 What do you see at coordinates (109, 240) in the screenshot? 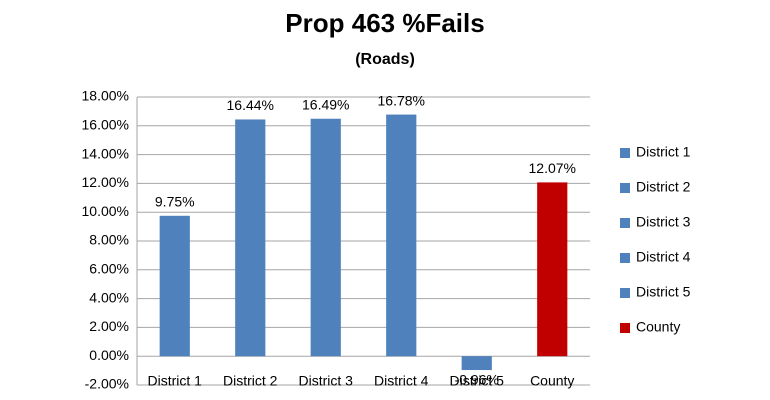
I see `y-tick-label: 8.00%` at bounding box center [109, 240].